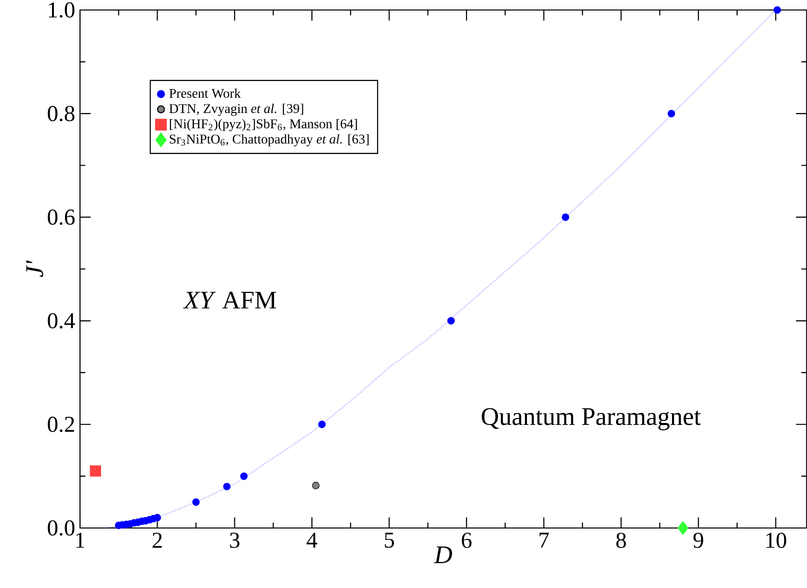  I want to click on x-tick-label: 1, so click(80, 540).